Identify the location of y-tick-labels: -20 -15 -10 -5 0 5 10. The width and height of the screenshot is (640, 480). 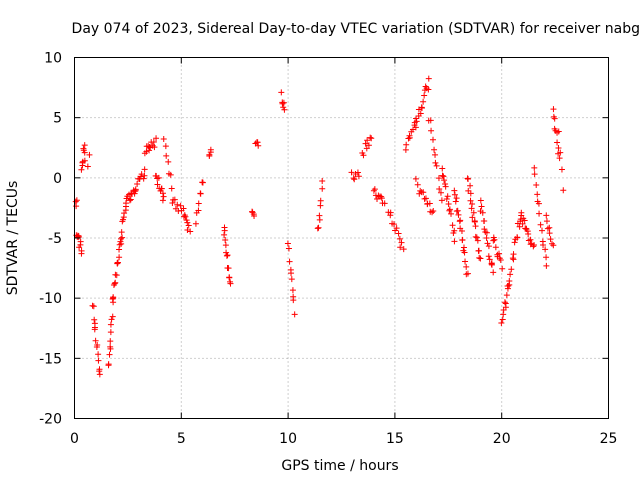
(50, 239).